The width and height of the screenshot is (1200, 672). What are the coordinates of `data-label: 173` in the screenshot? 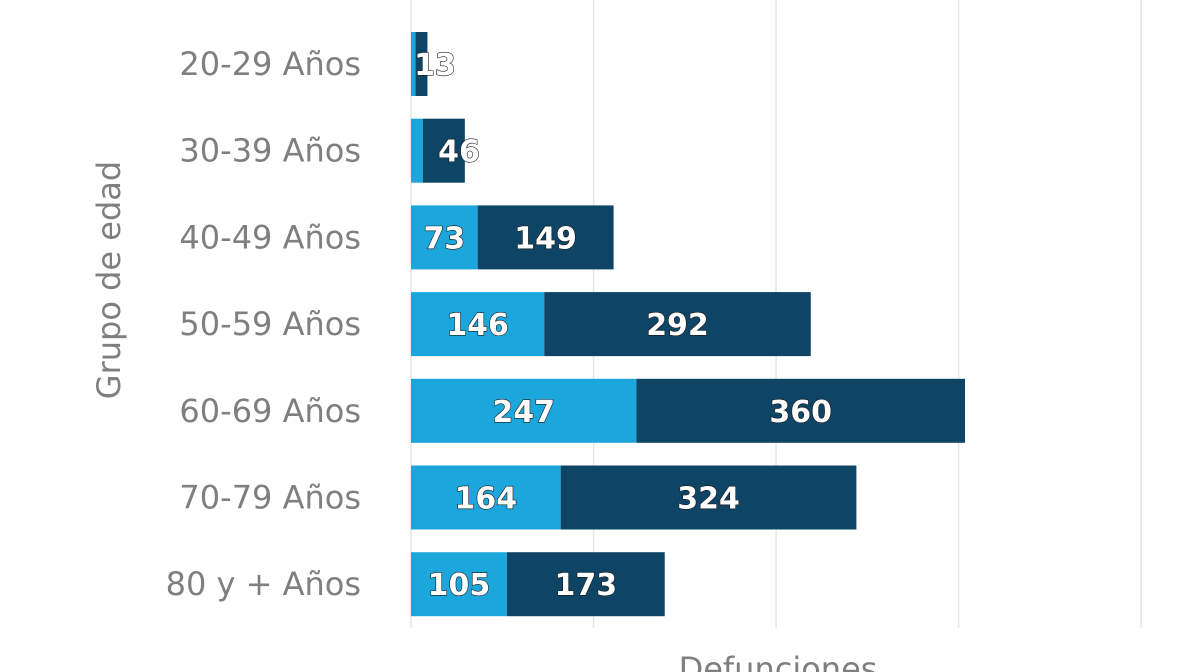 It's located at (585, 585).